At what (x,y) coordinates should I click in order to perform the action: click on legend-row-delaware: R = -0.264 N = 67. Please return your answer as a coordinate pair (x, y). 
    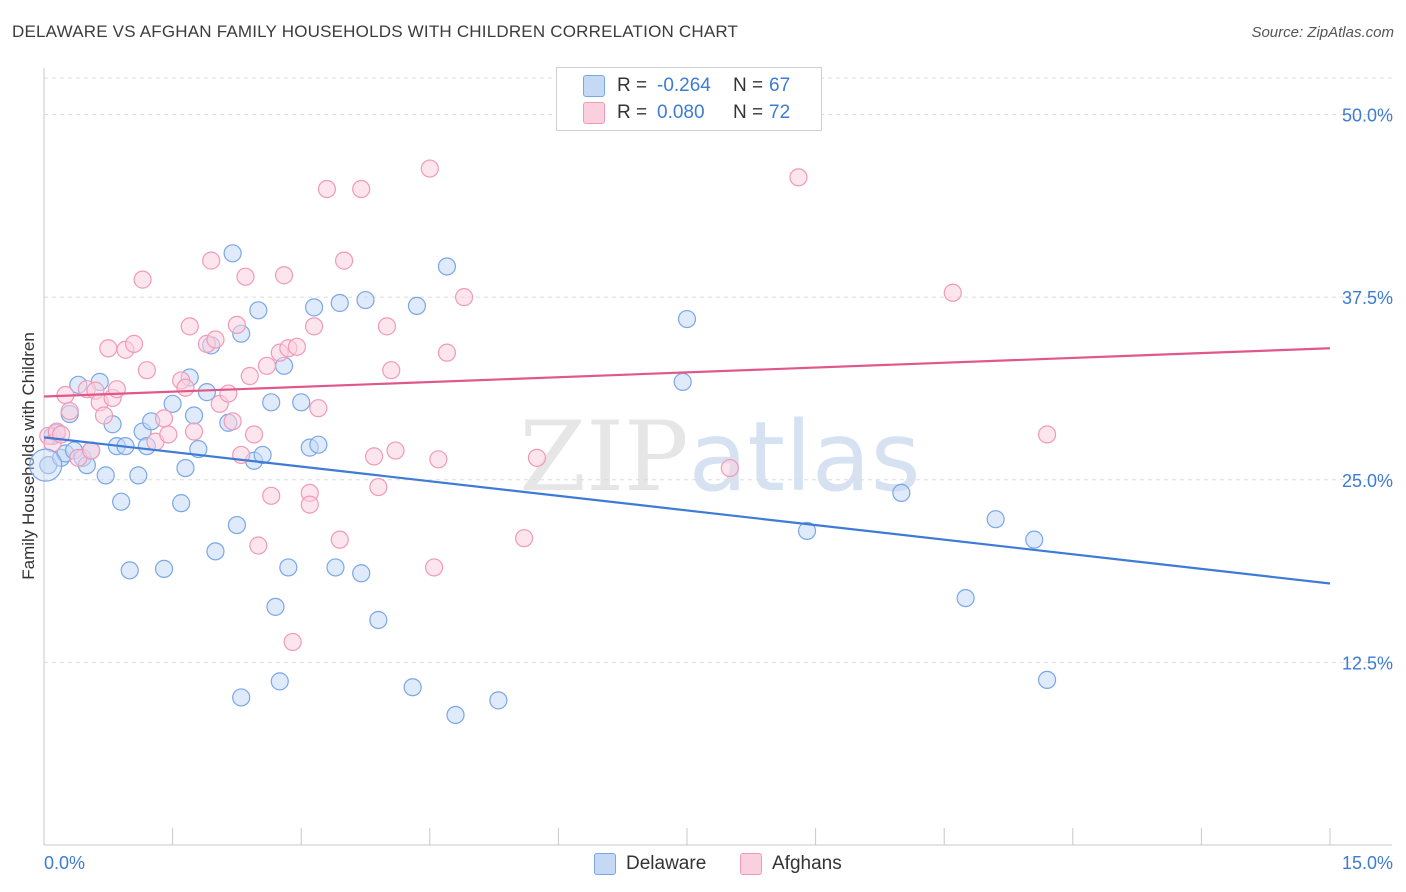
    Looking at the image, I should click on (714, 86).